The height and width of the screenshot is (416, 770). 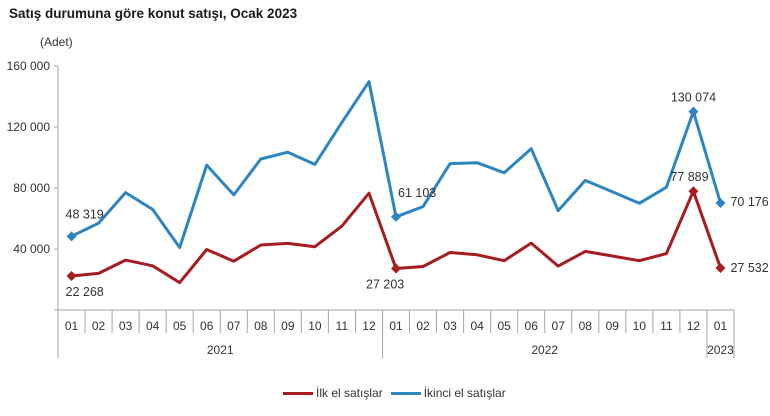 What do you see at coordinates (31, 188) in the screenshot?
I see `y-tick-label: 80 000` at bounding box center [31, 188].